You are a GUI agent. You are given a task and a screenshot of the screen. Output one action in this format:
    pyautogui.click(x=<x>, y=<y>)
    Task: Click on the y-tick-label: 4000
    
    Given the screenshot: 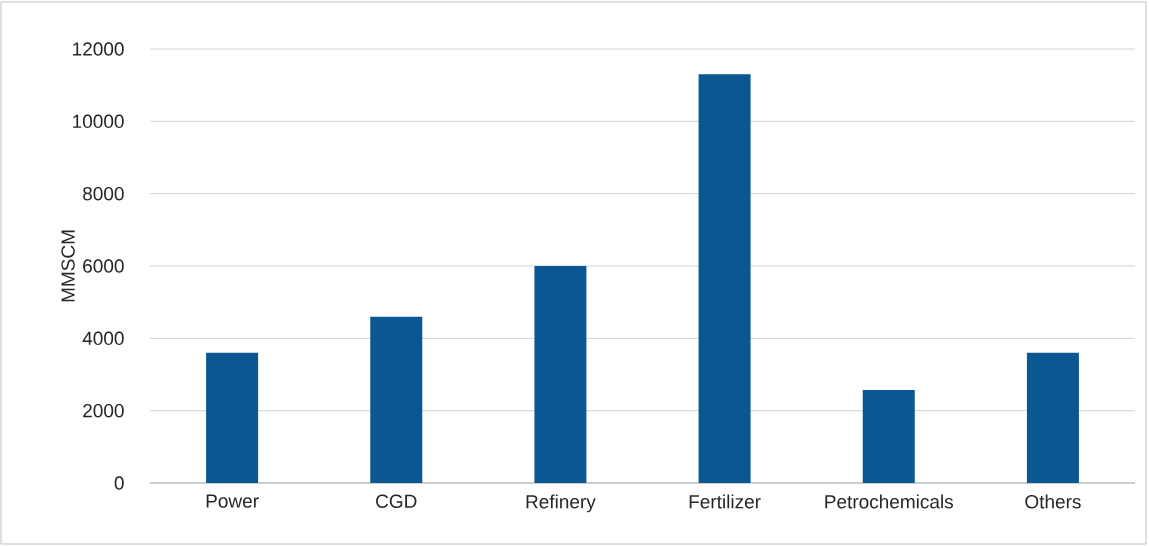 What is the action you would take?
    pyautogui.click(x=103, y=338)
    